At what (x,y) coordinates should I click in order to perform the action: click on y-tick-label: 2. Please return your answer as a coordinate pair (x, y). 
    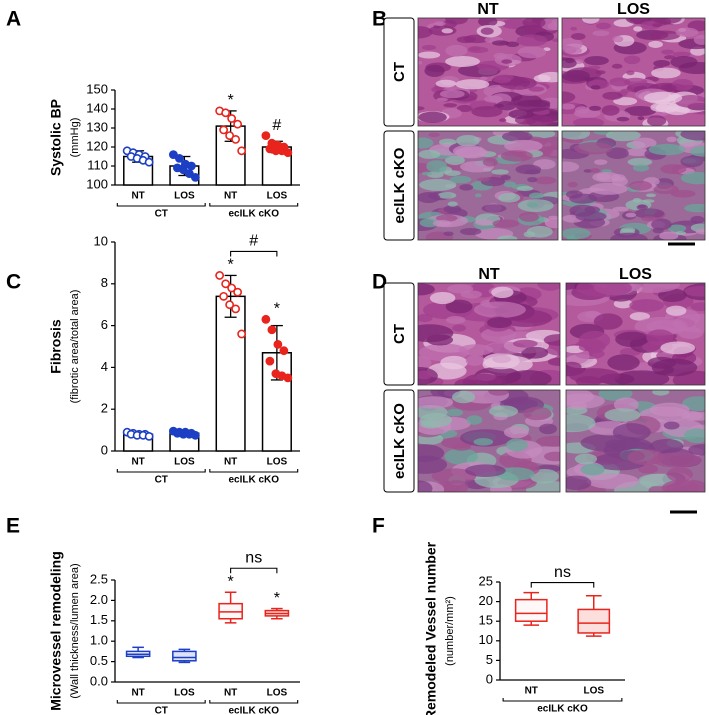
    Looking at the image, I should click on (104, 408).